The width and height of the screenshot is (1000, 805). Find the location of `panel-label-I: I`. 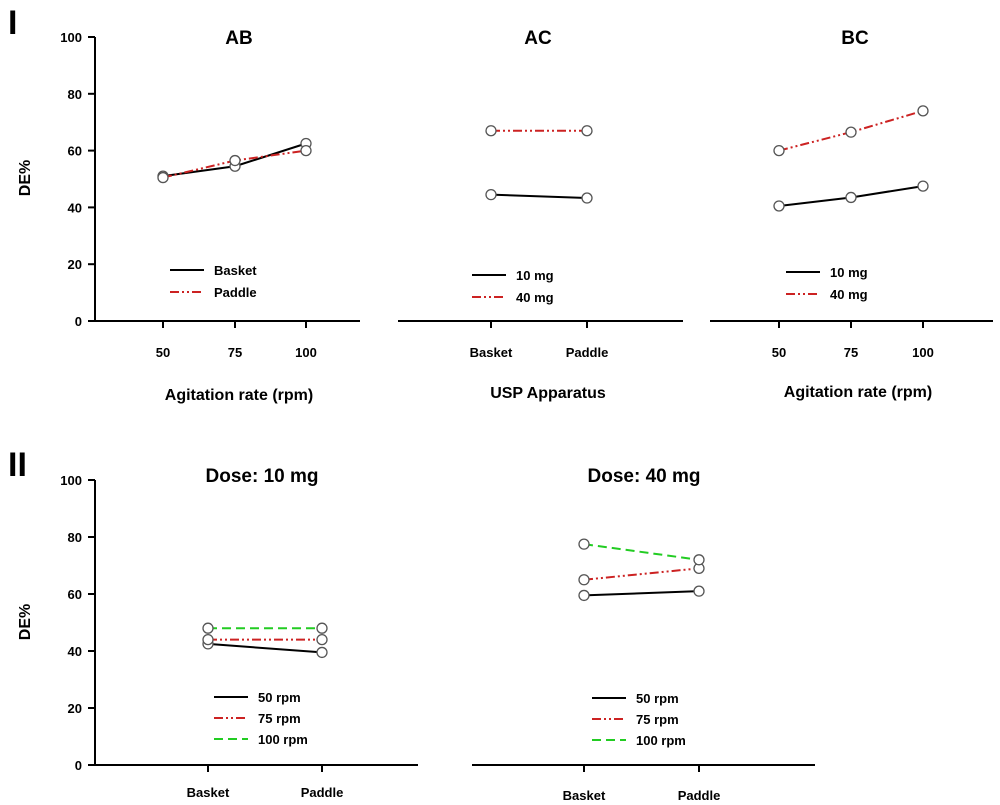

panel-label-I: I is located at coordinates (12, 23).